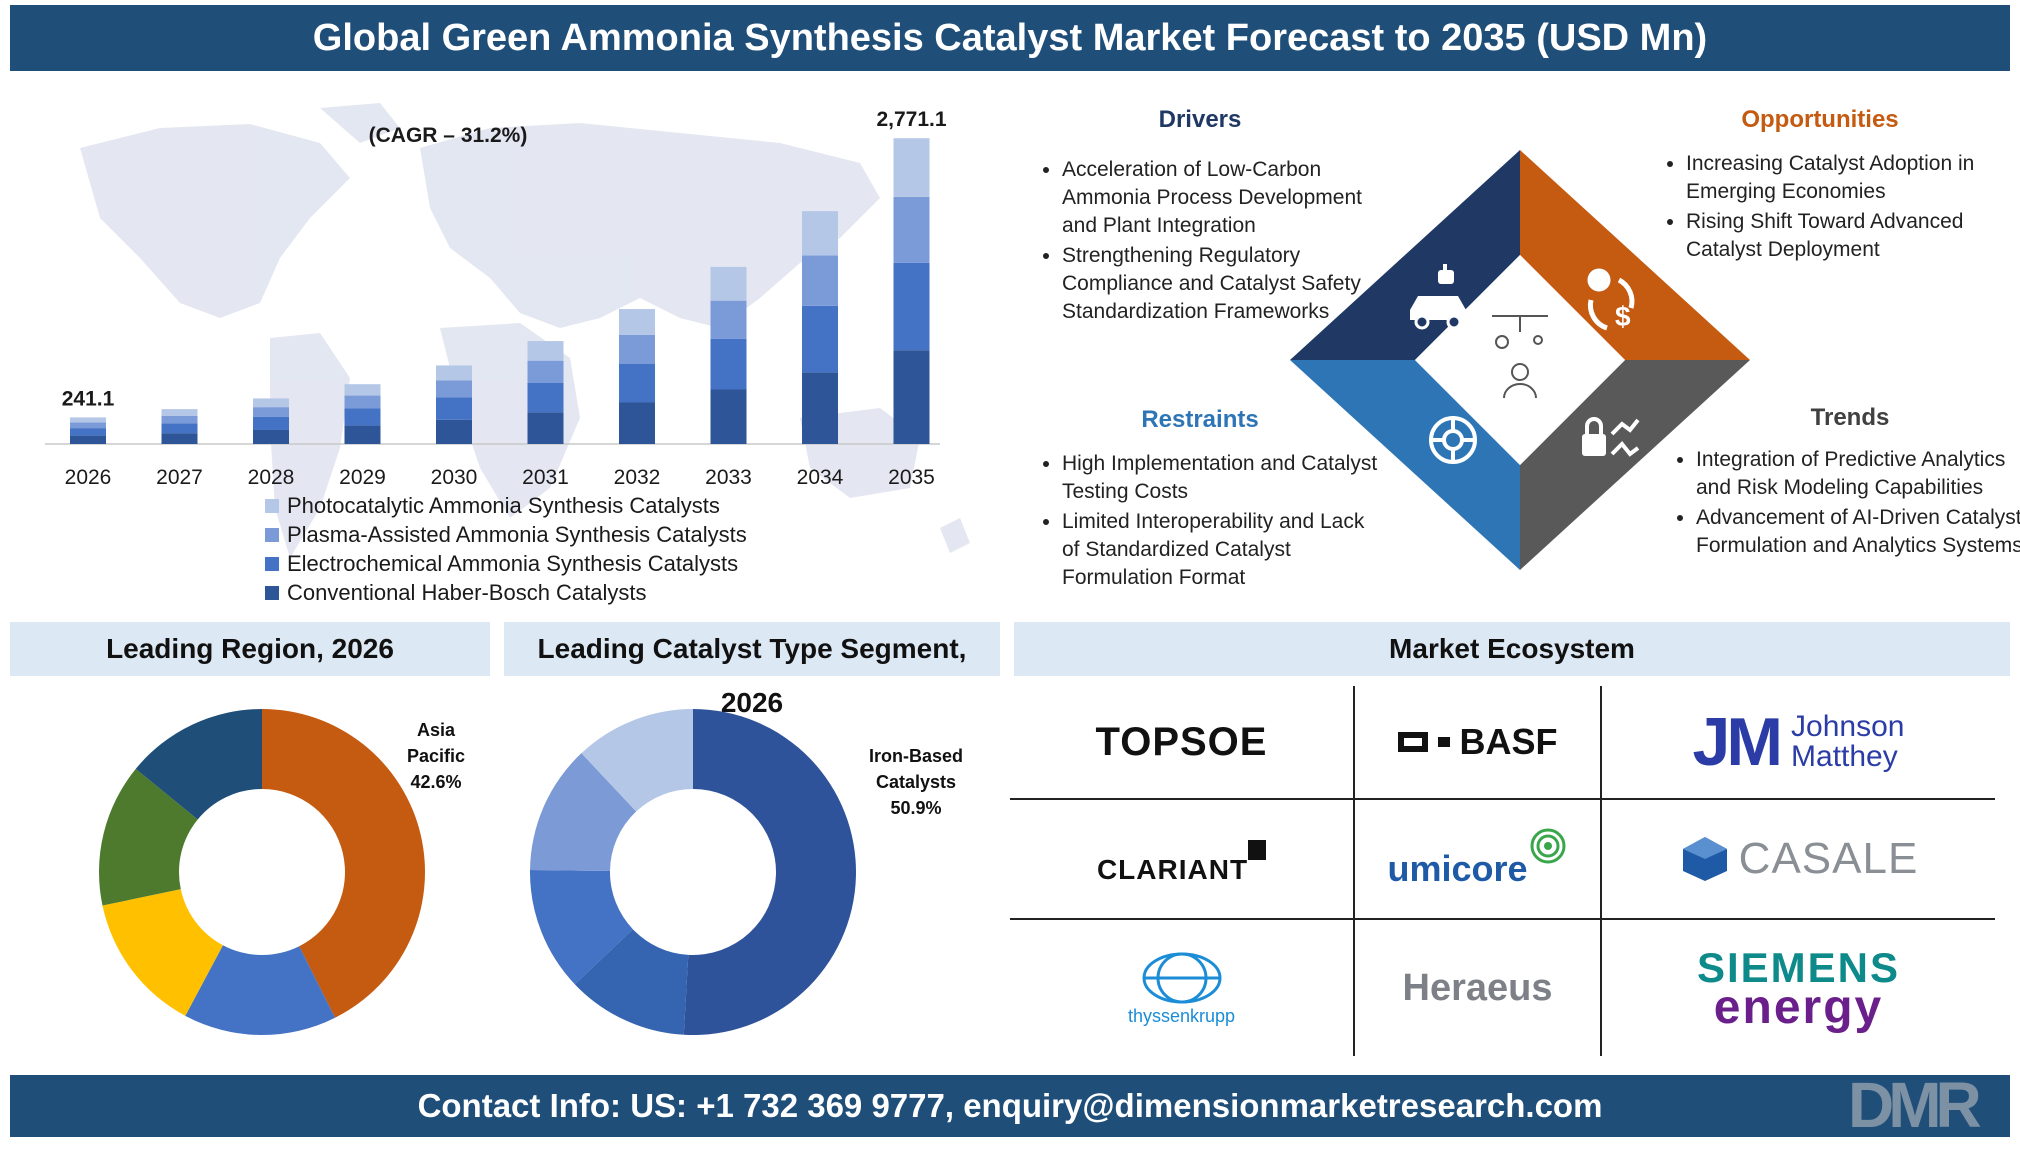 Image resolution: width=2020 pixels, height=1162 pixels. What do you see at coordinates (362, 477) in the screenshot?
I see `x-tick-label: 2029` at bounding box center [362, 477].